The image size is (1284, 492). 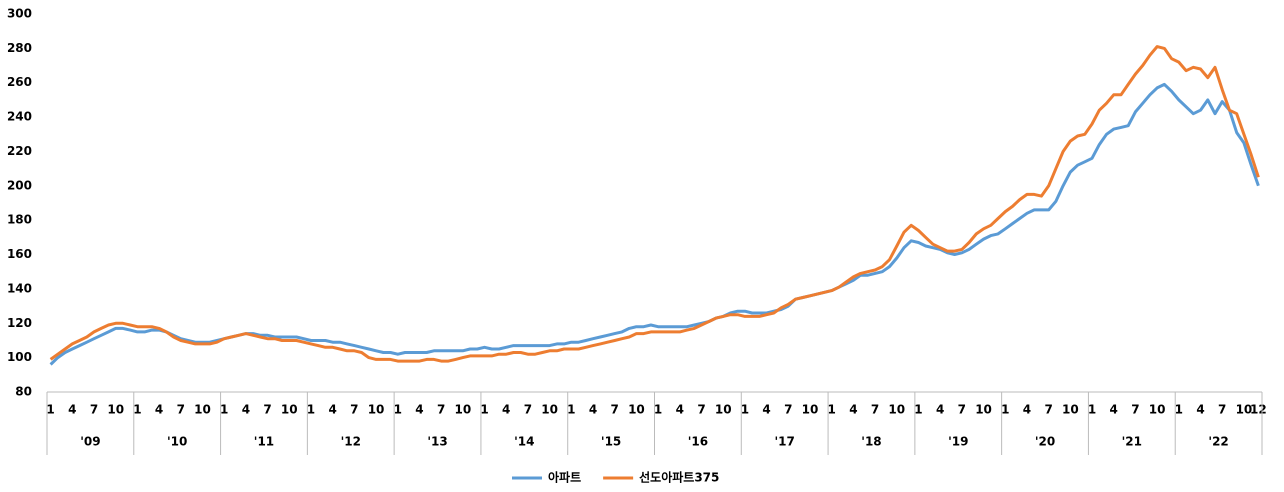 I want to click on y-tick-label: 180, so click(x=19, y=220).